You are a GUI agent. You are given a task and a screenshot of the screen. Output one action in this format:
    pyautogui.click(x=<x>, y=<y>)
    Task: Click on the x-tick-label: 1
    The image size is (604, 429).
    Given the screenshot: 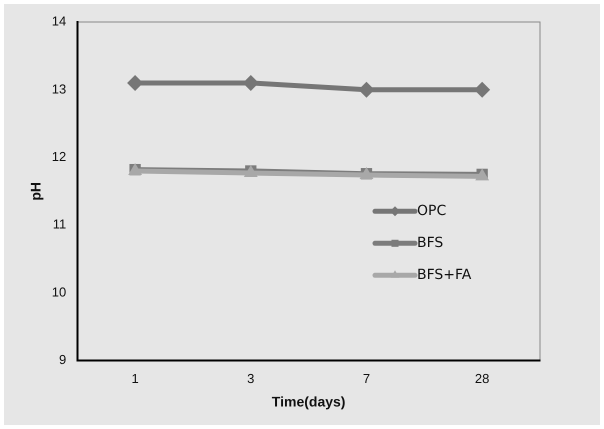 What is the action you would take?
    pyautogui.click(x=135, y=378)
    